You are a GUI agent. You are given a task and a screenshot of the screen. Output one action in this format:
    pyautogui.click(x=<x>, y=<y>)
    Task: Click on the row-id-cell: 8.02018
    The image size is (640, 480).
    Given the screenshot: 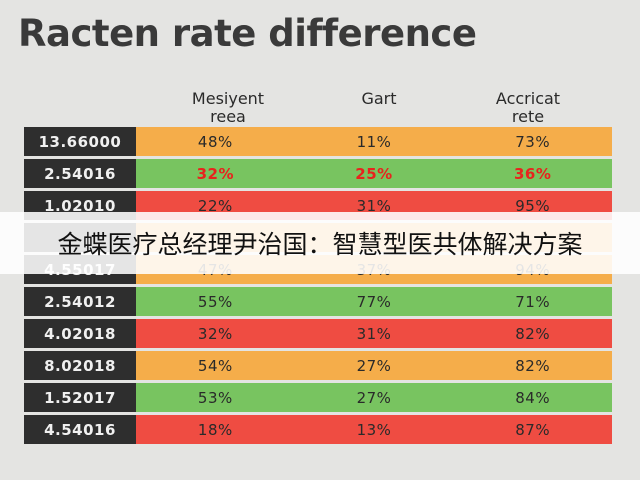 What is the action you would take?
    pyautogui.click(x=80, y=365)
    